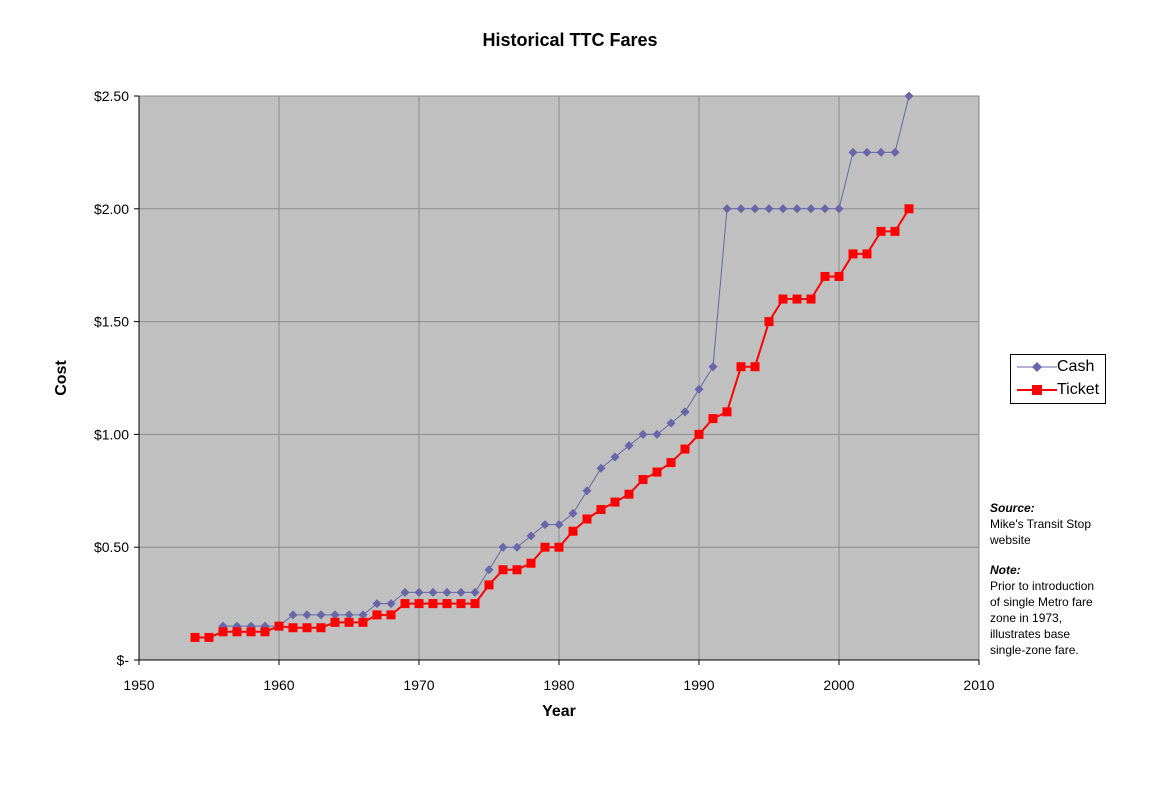 Image resolution: width=1149 pixels, height=790 pixels. Describe the element at coordinates (569, 40) in the screenshot. I see `chart-title: Historical TTC Fares` at that location.